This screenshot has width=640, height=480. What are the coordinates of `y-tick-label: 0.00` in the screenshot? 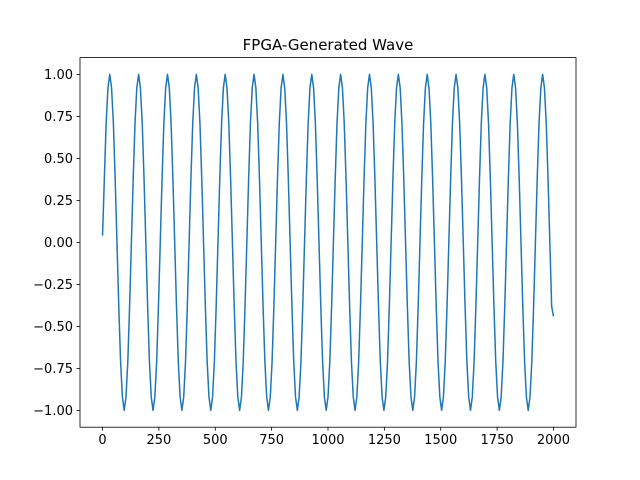 It's located at (58, 243).